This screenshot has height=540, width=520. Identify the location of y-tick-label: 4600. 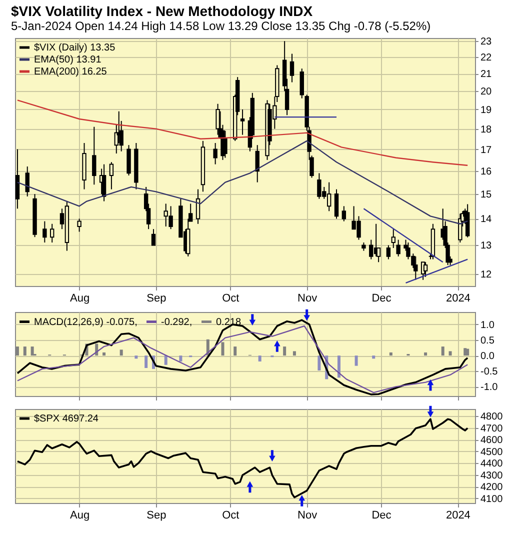
(492, 440).